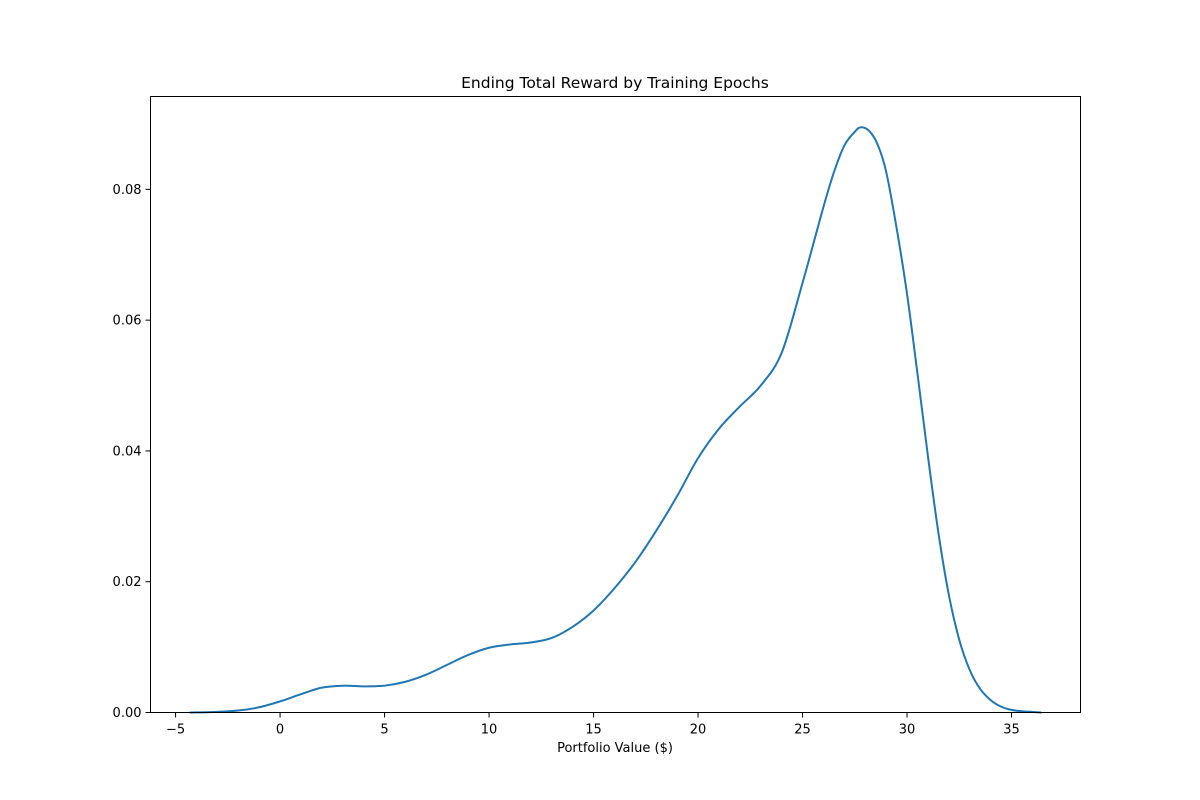 The width and height of the screenshot is (1200, 800). Describe the element at coordinates (127, 582) in the screenshot. I see `y-tick-label: 0.02` at that location.